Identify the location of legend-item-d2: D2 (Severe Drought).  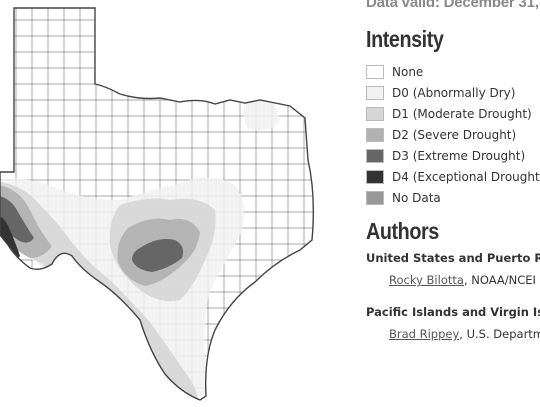
(453, 134).